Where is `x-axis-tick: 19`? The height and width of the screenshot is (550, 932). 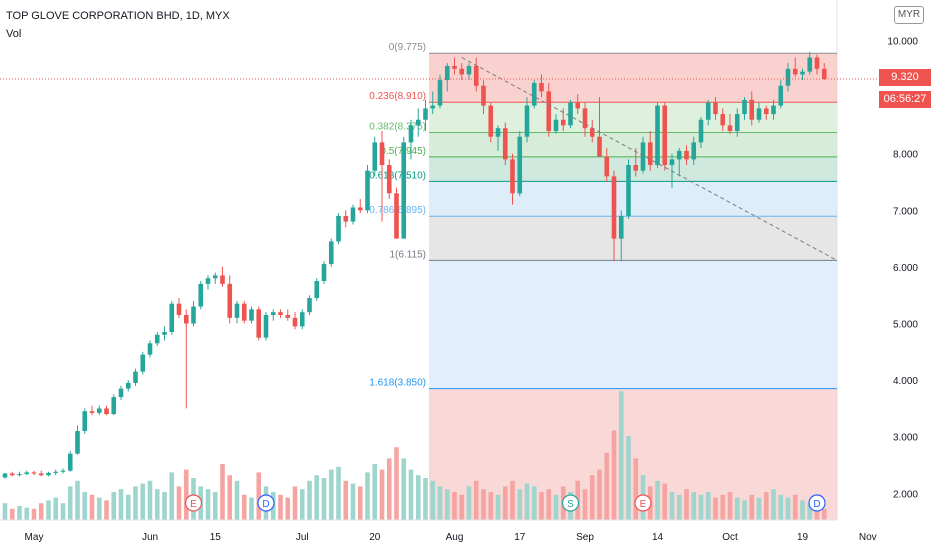
x-axis-tick: 19 is located at coordinates (803, 537).